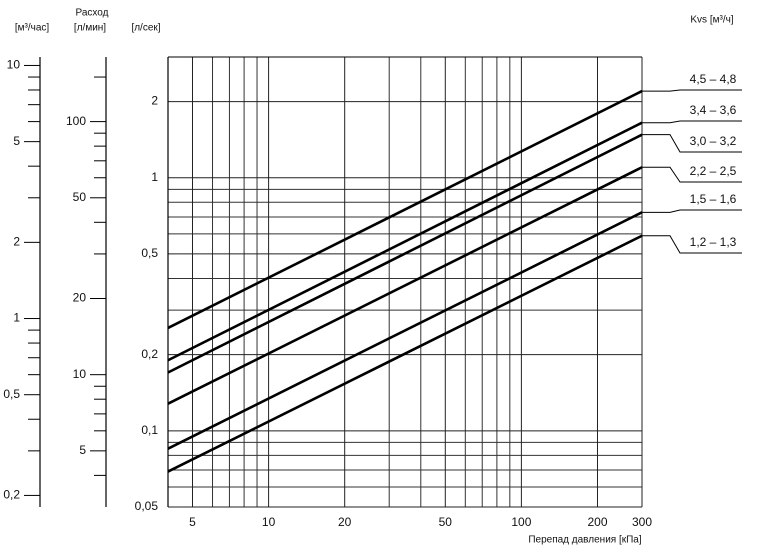 Image resolution: width=762 pixels, height=559 pixels. Describe the element at coordinates (80, 197) in the screenshot. I see `y-tick-label: 50` at that location.